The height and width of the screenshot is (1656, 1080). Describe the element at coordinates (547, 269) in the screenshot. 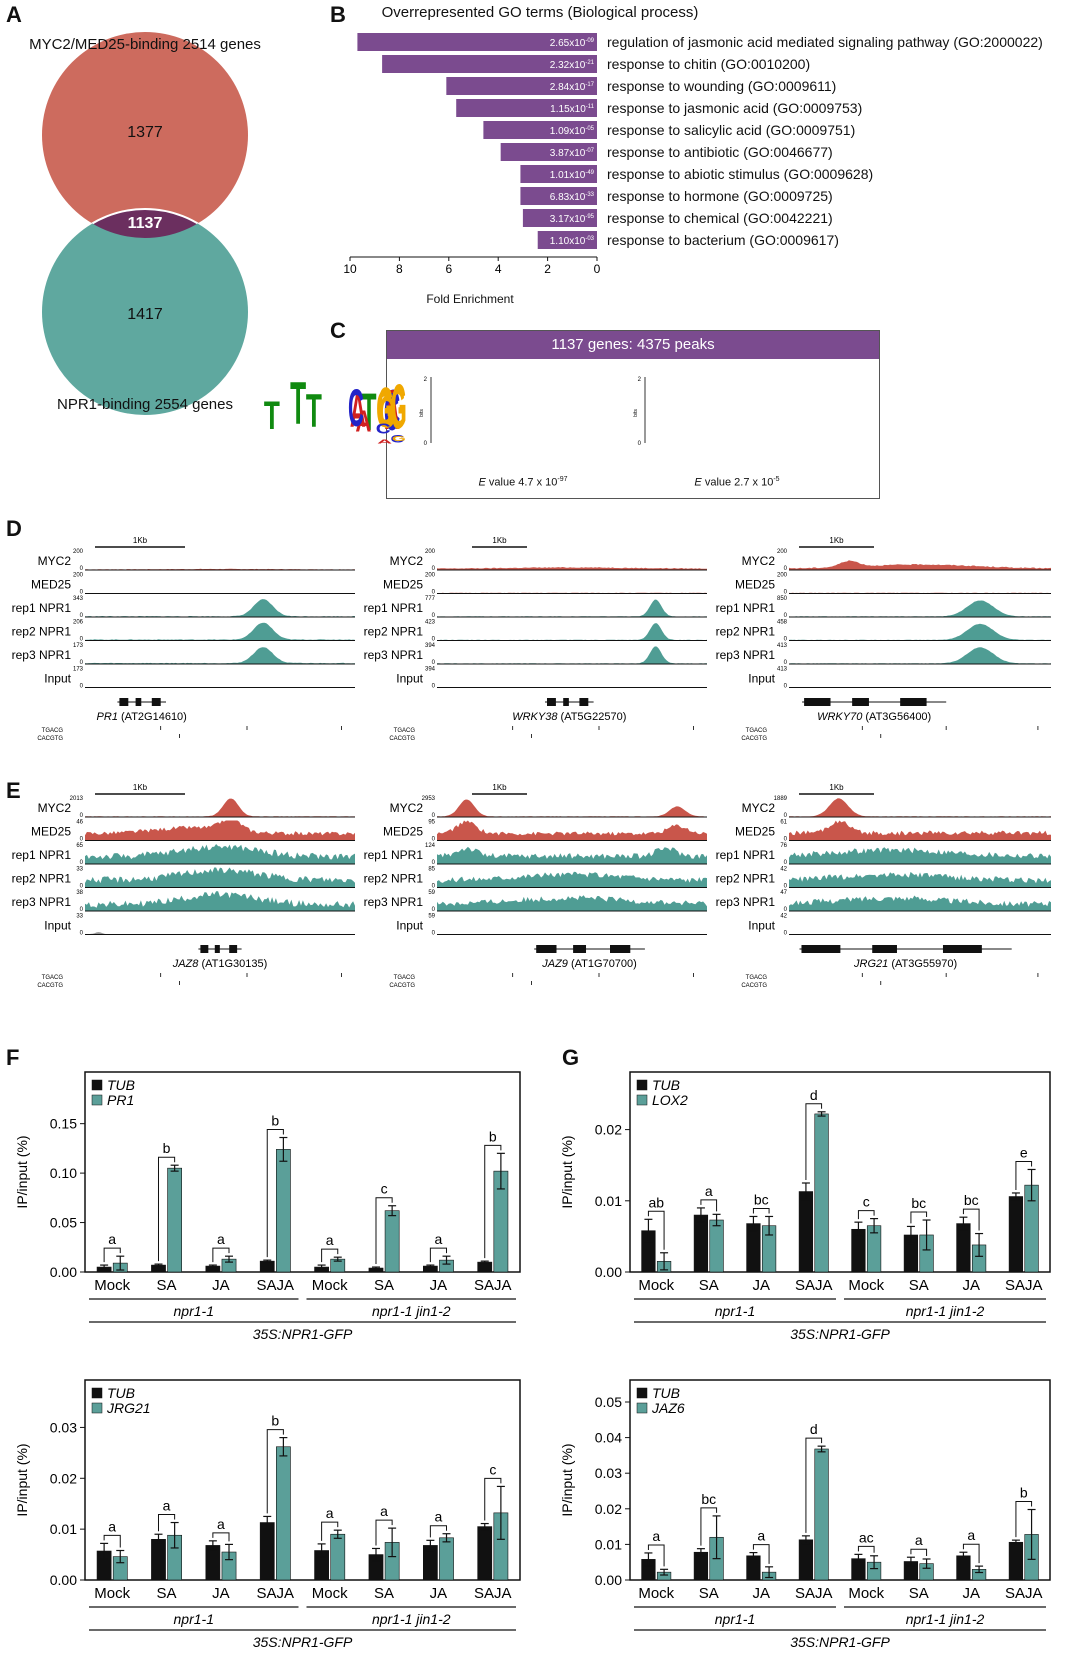

I see `go-x-tick-label: 2` at that location.